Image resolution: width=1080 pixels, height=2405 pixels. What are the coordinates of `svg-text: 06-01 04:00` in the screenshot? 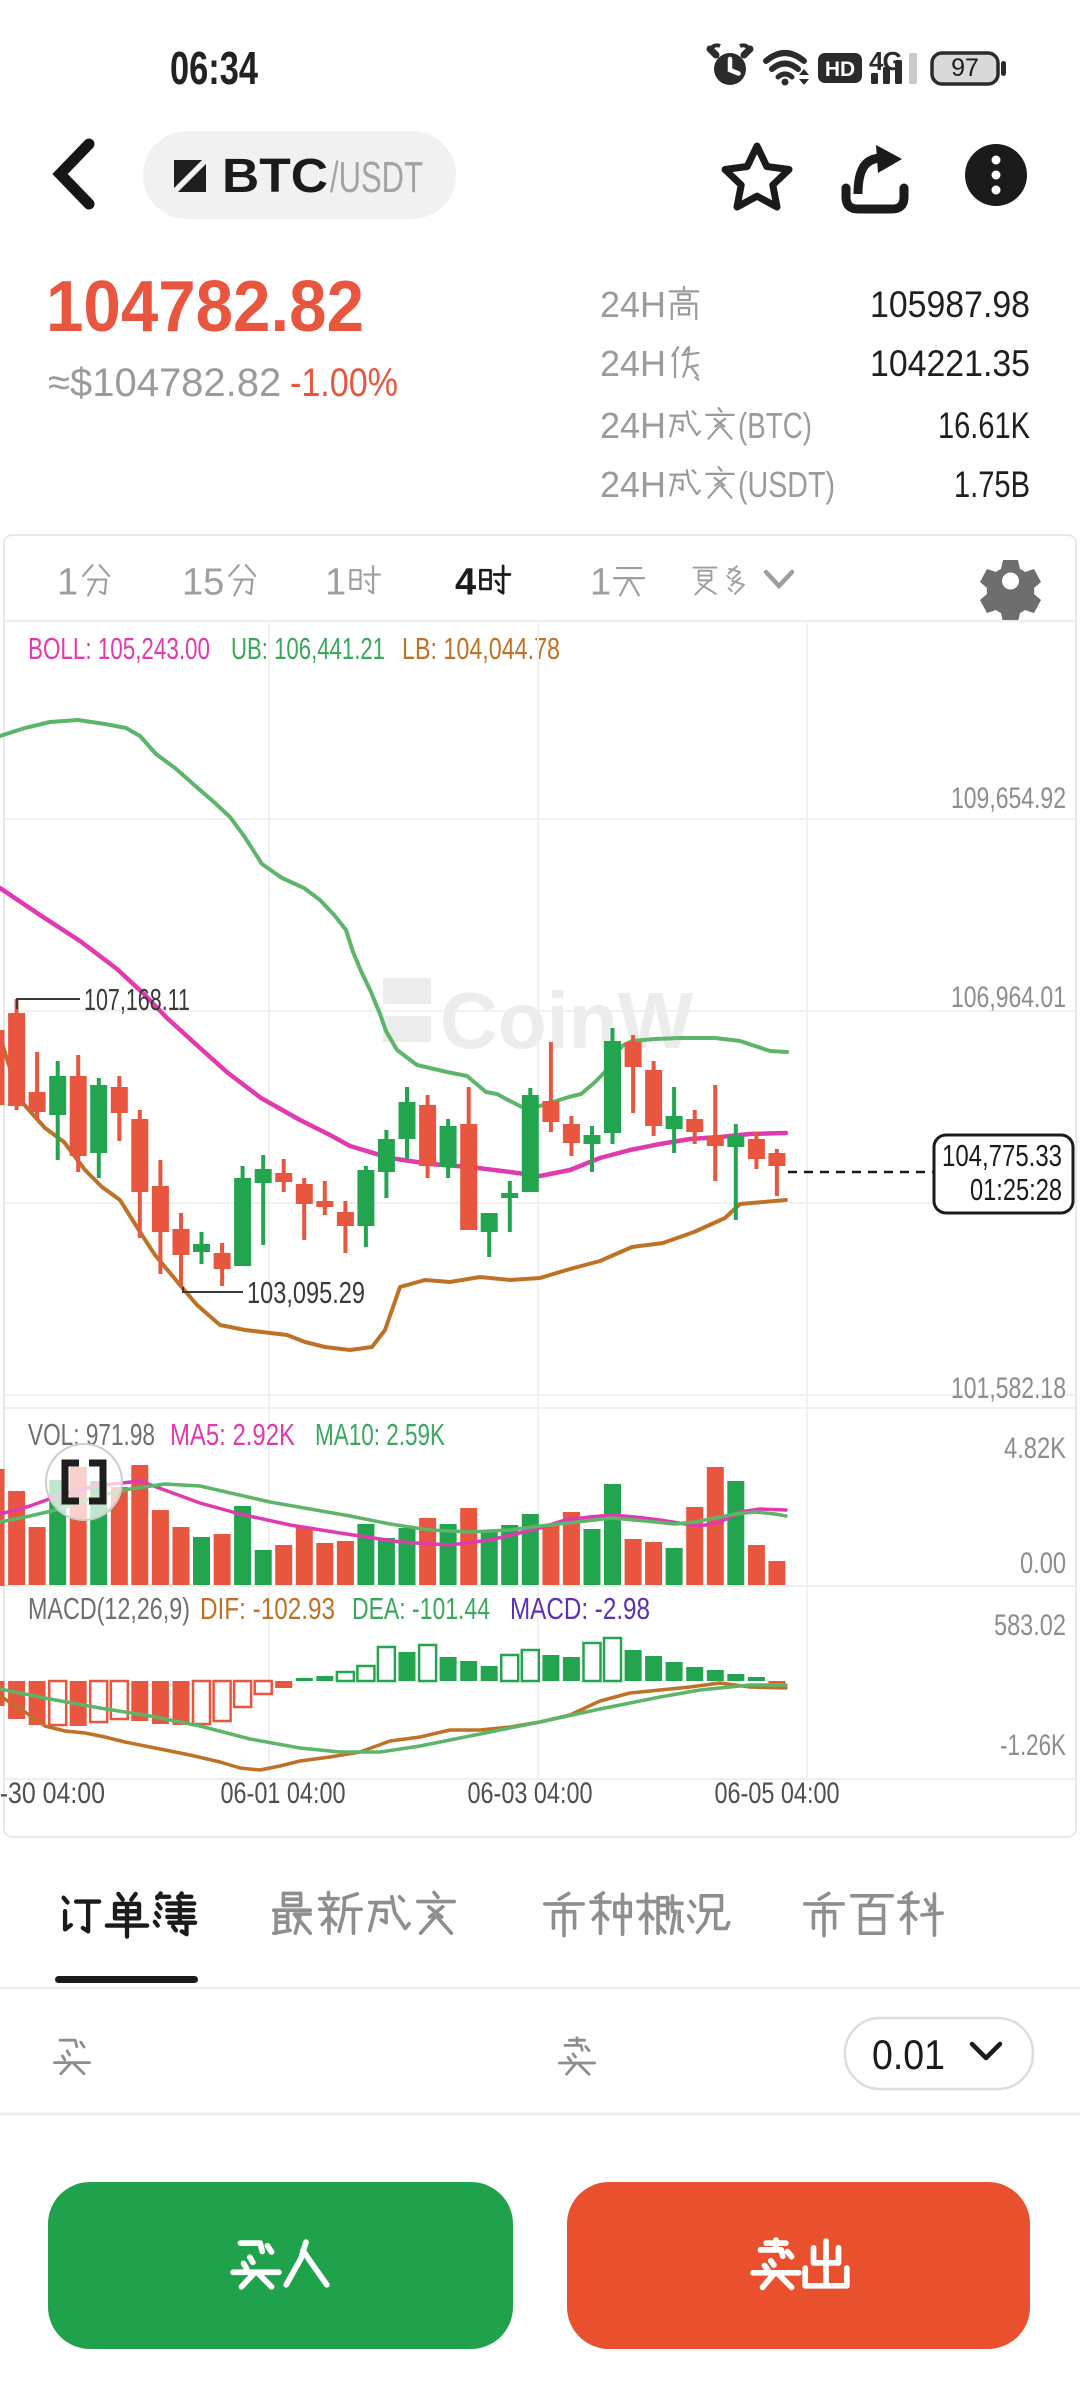 It's located at (283, 1793).